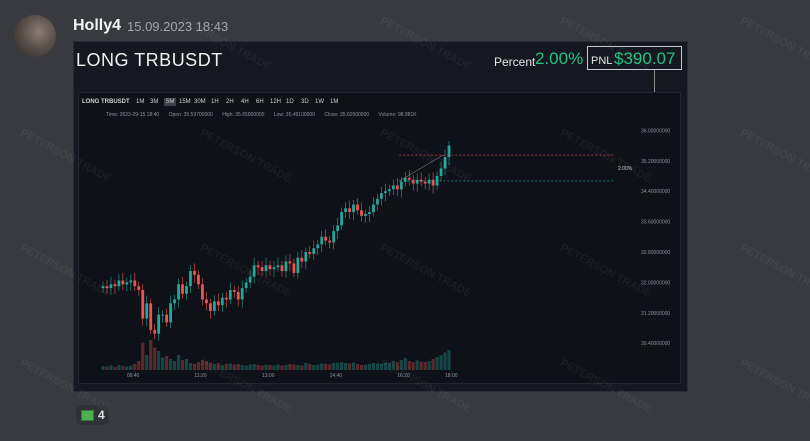  Describe the element at coordinates (655, 253) in the screenshot. I see `y-tick-label: 32.80000000` at that location.